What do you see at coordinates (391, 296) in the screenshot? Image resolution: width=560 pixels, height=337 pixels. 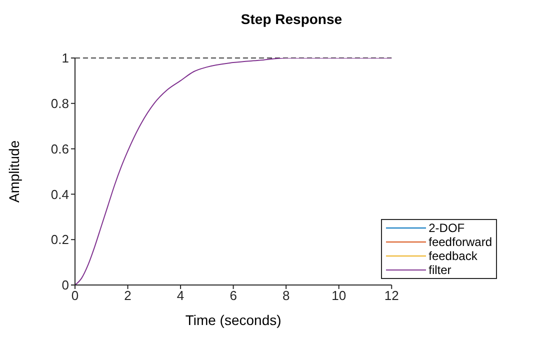 I see `x-tick-label: 12` at bounding box center [391, 296].